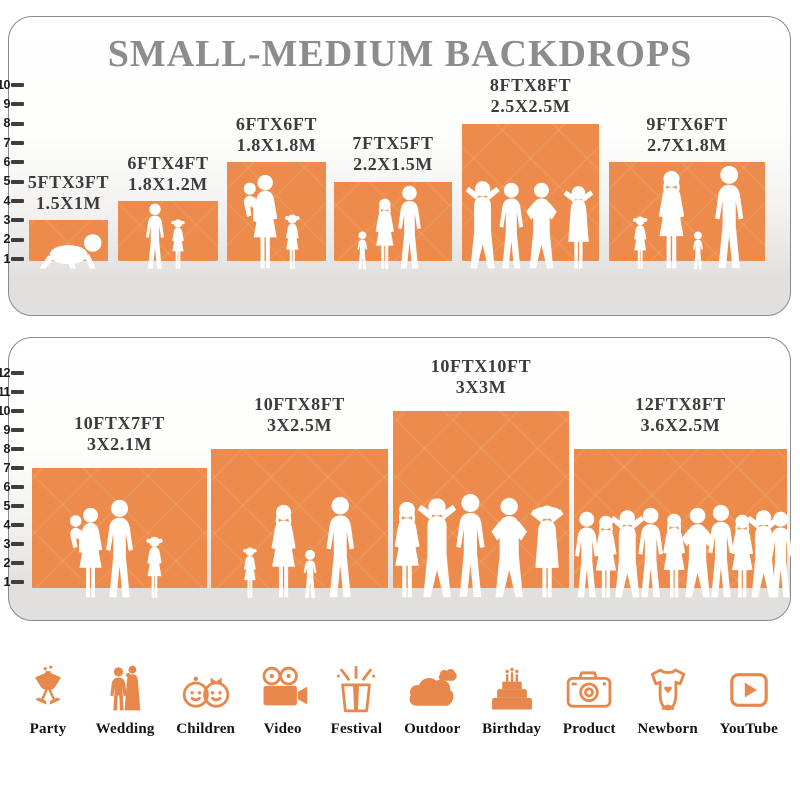 This screenshot has height=800, width=800. I want to click on category-label: Birthday, so click(512, 729).